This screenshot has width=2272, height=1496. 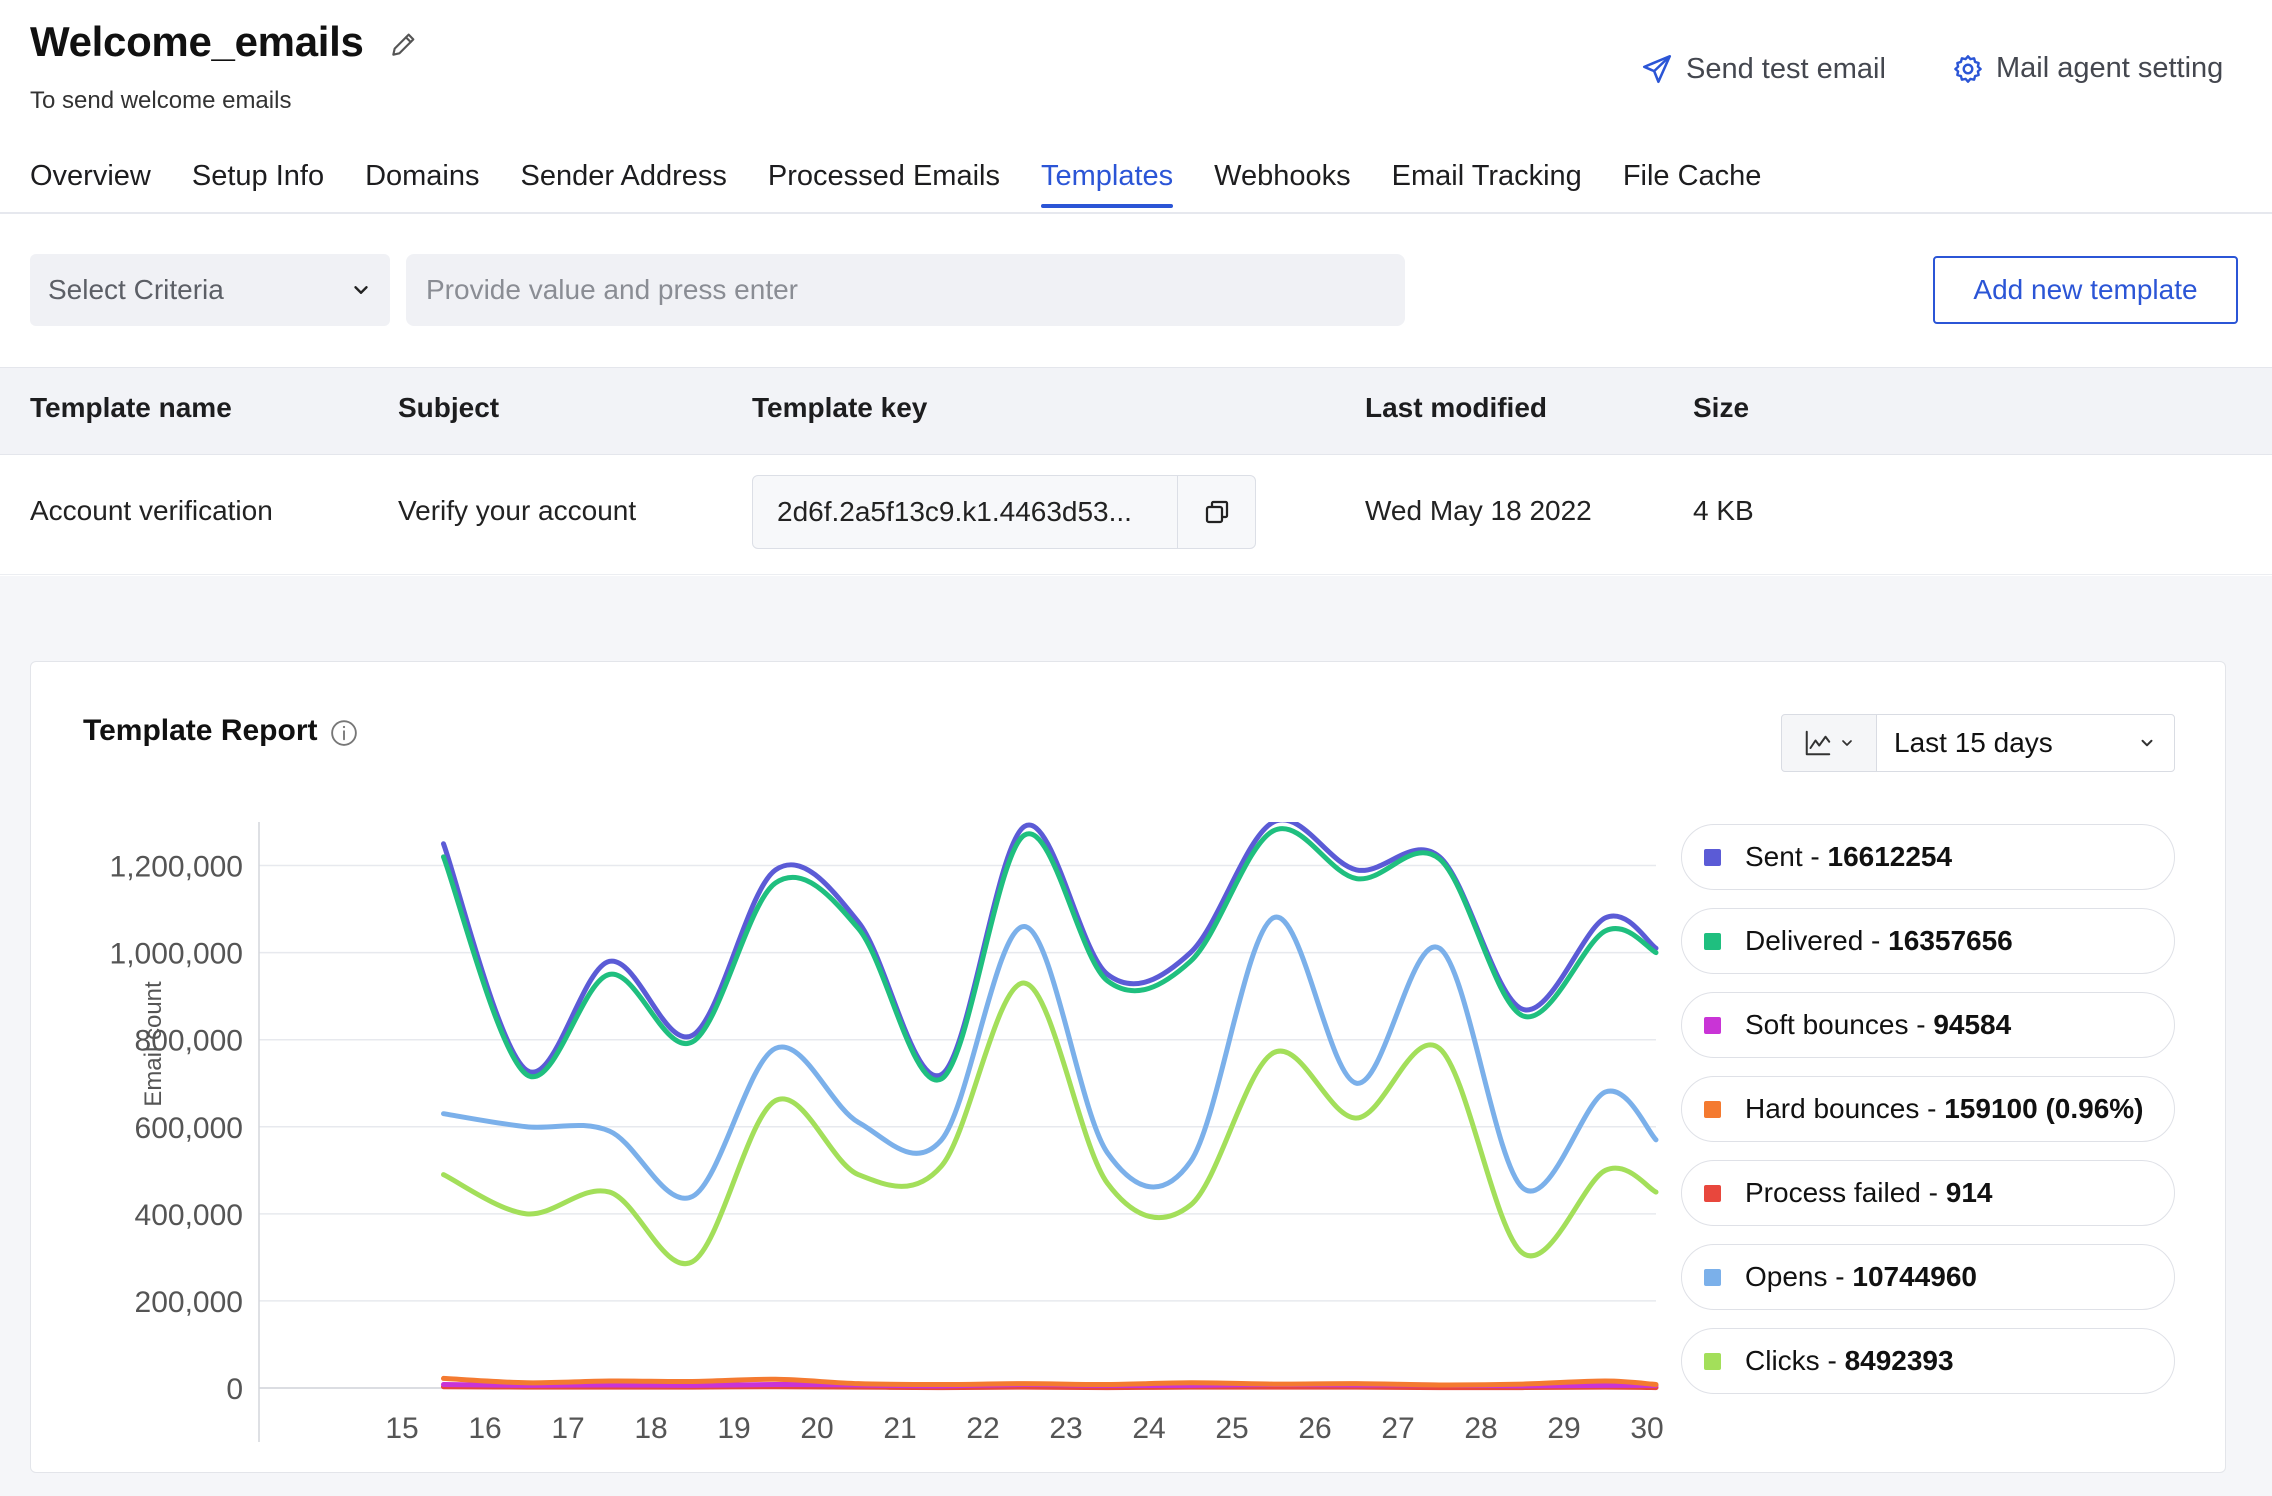 What do you see at coordinates (1786, 68) in the screenshot?
I see `send-test-email-label: Send test email` at bounding box center [1786, 68].